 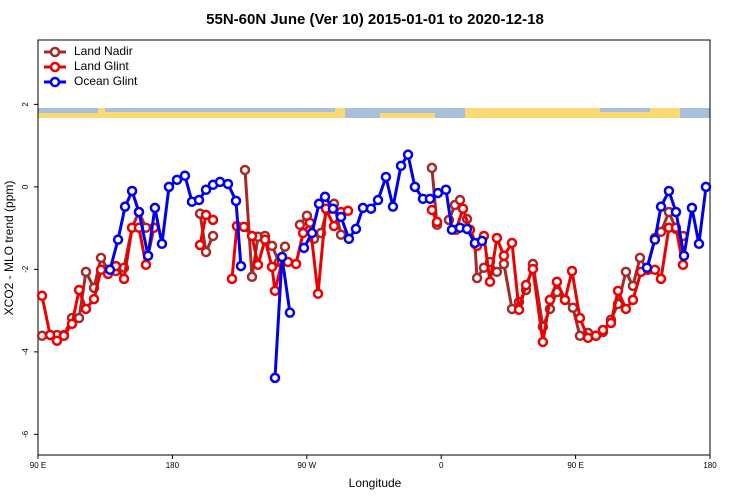 I want to click on y-tick-label: -2, so click(x=25, y=269).